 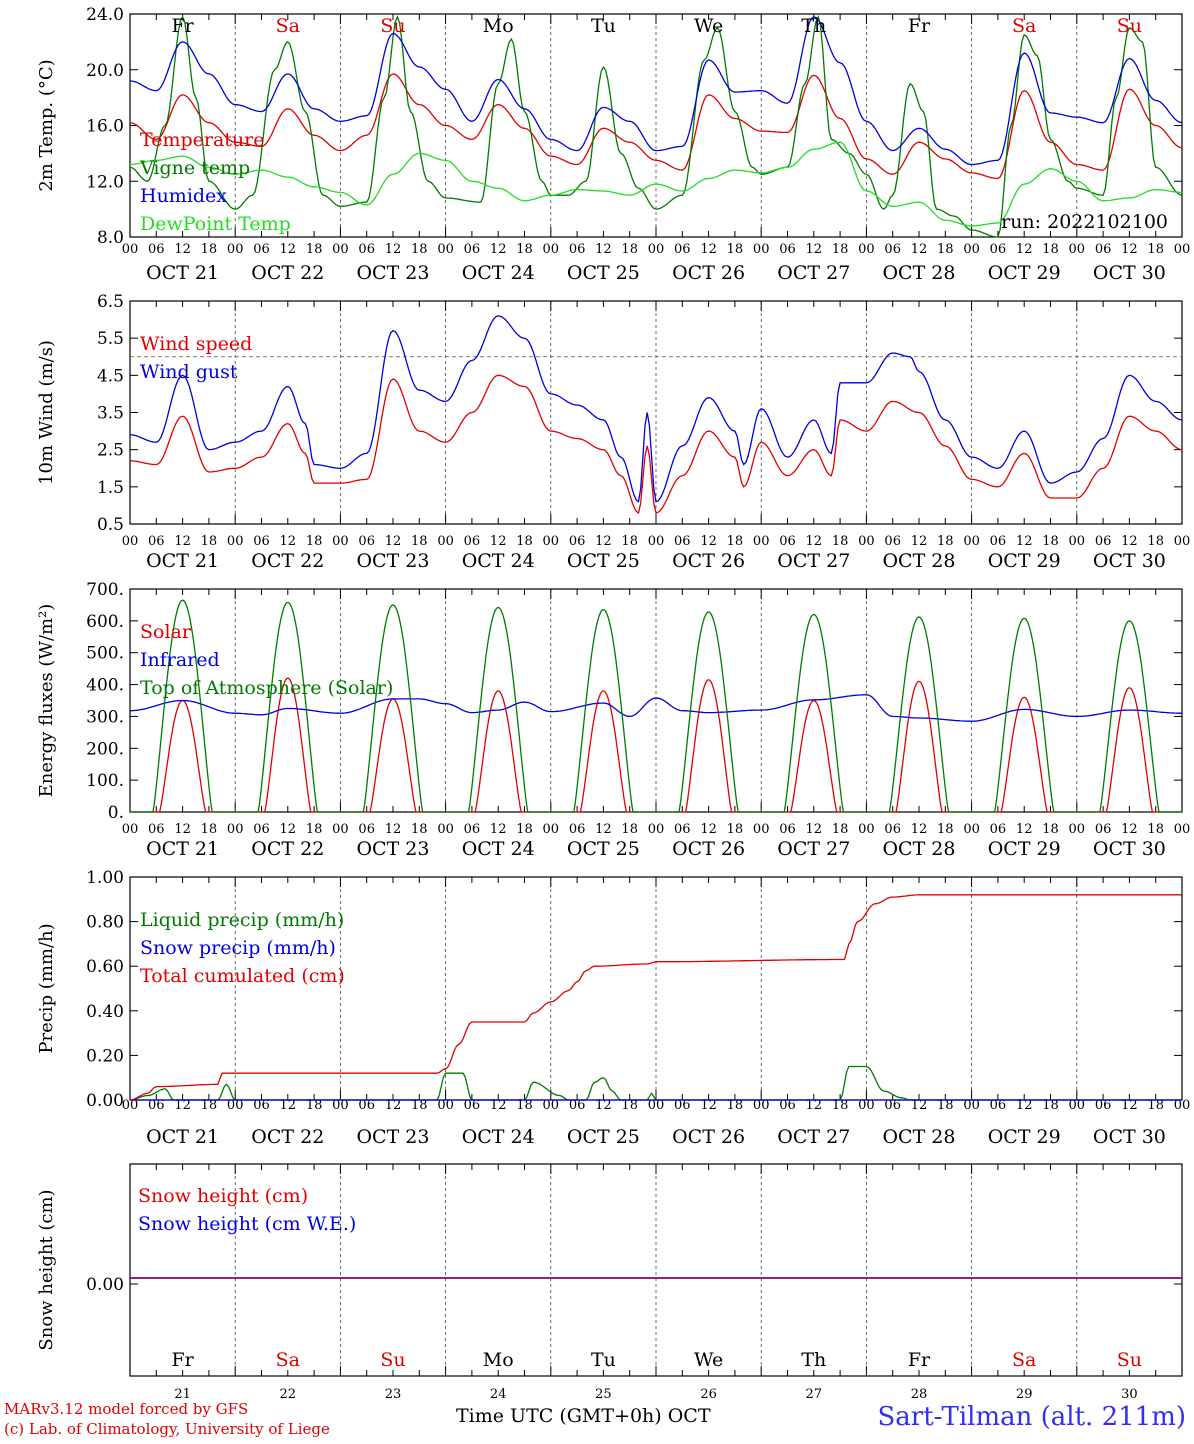 I want to click on x-date-label: OCT 21, so click(x=182, y=561).